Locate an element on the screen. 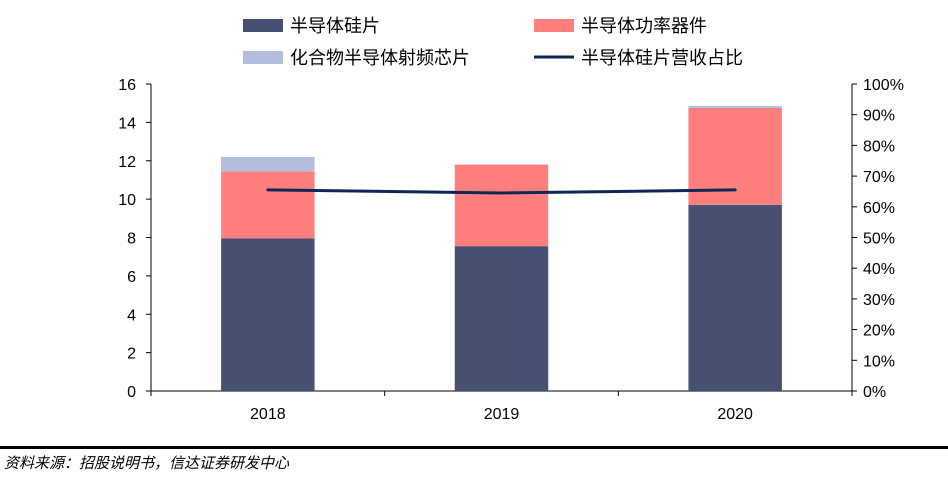 The image size is (948, 485). x-axis-ticks: 2018 2019 2020 is located at coordinates (501, 407).